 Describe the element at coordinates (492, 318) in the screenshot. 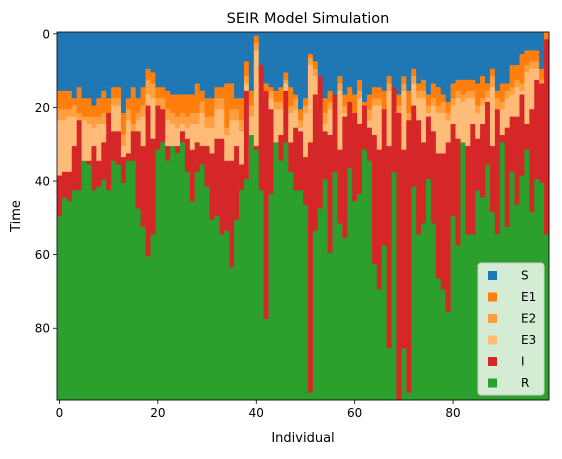

I see `legend-swatch-E2` at that location.